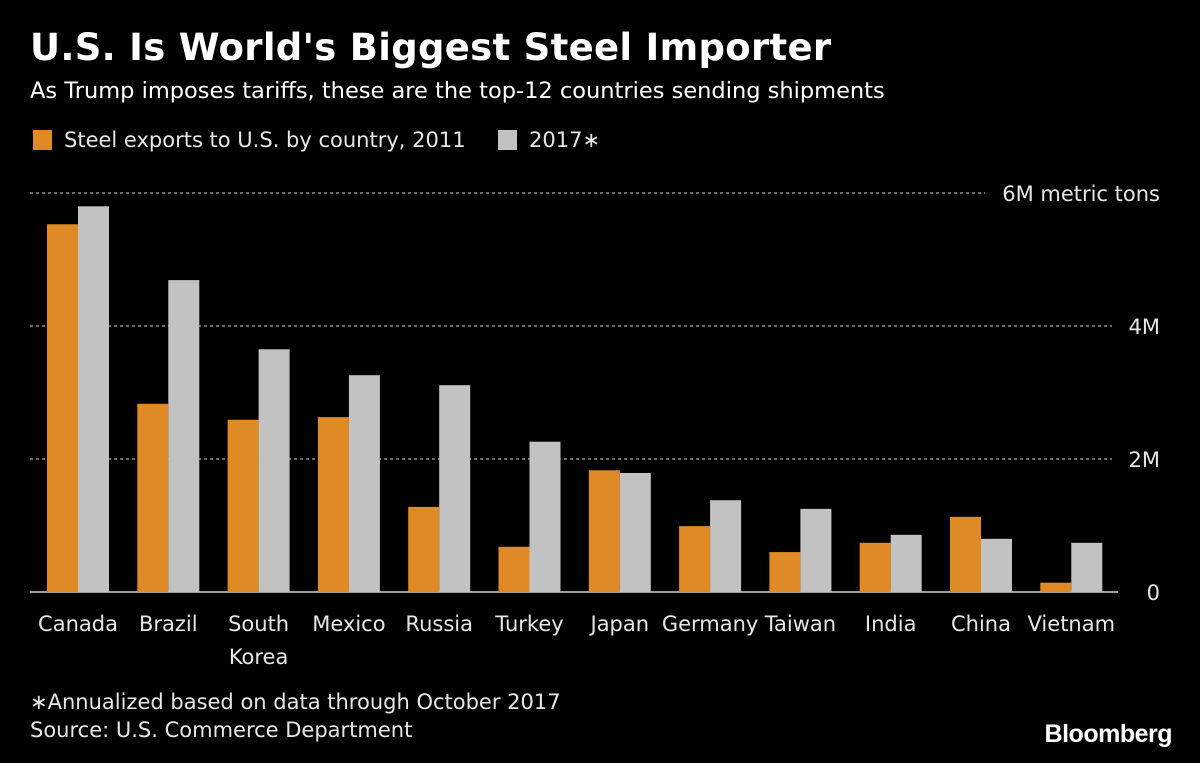 The width and height of the screenshot is (1200, 763). What do you see at coordinates (619, 624) in the screenshot?
I see `x-tick-label: Japan` at bounding box center [619, 624].